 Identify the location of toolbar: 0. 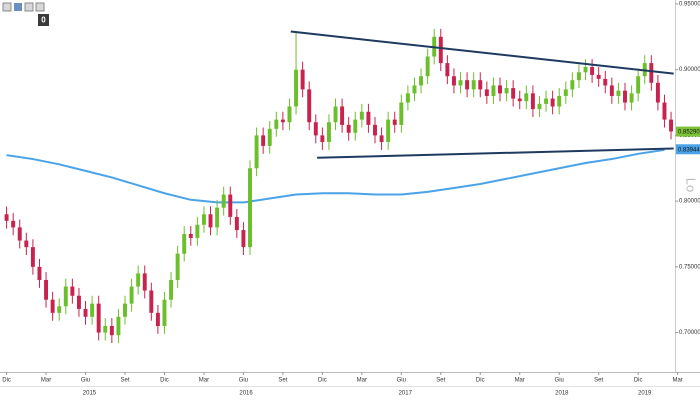
(25, 14).